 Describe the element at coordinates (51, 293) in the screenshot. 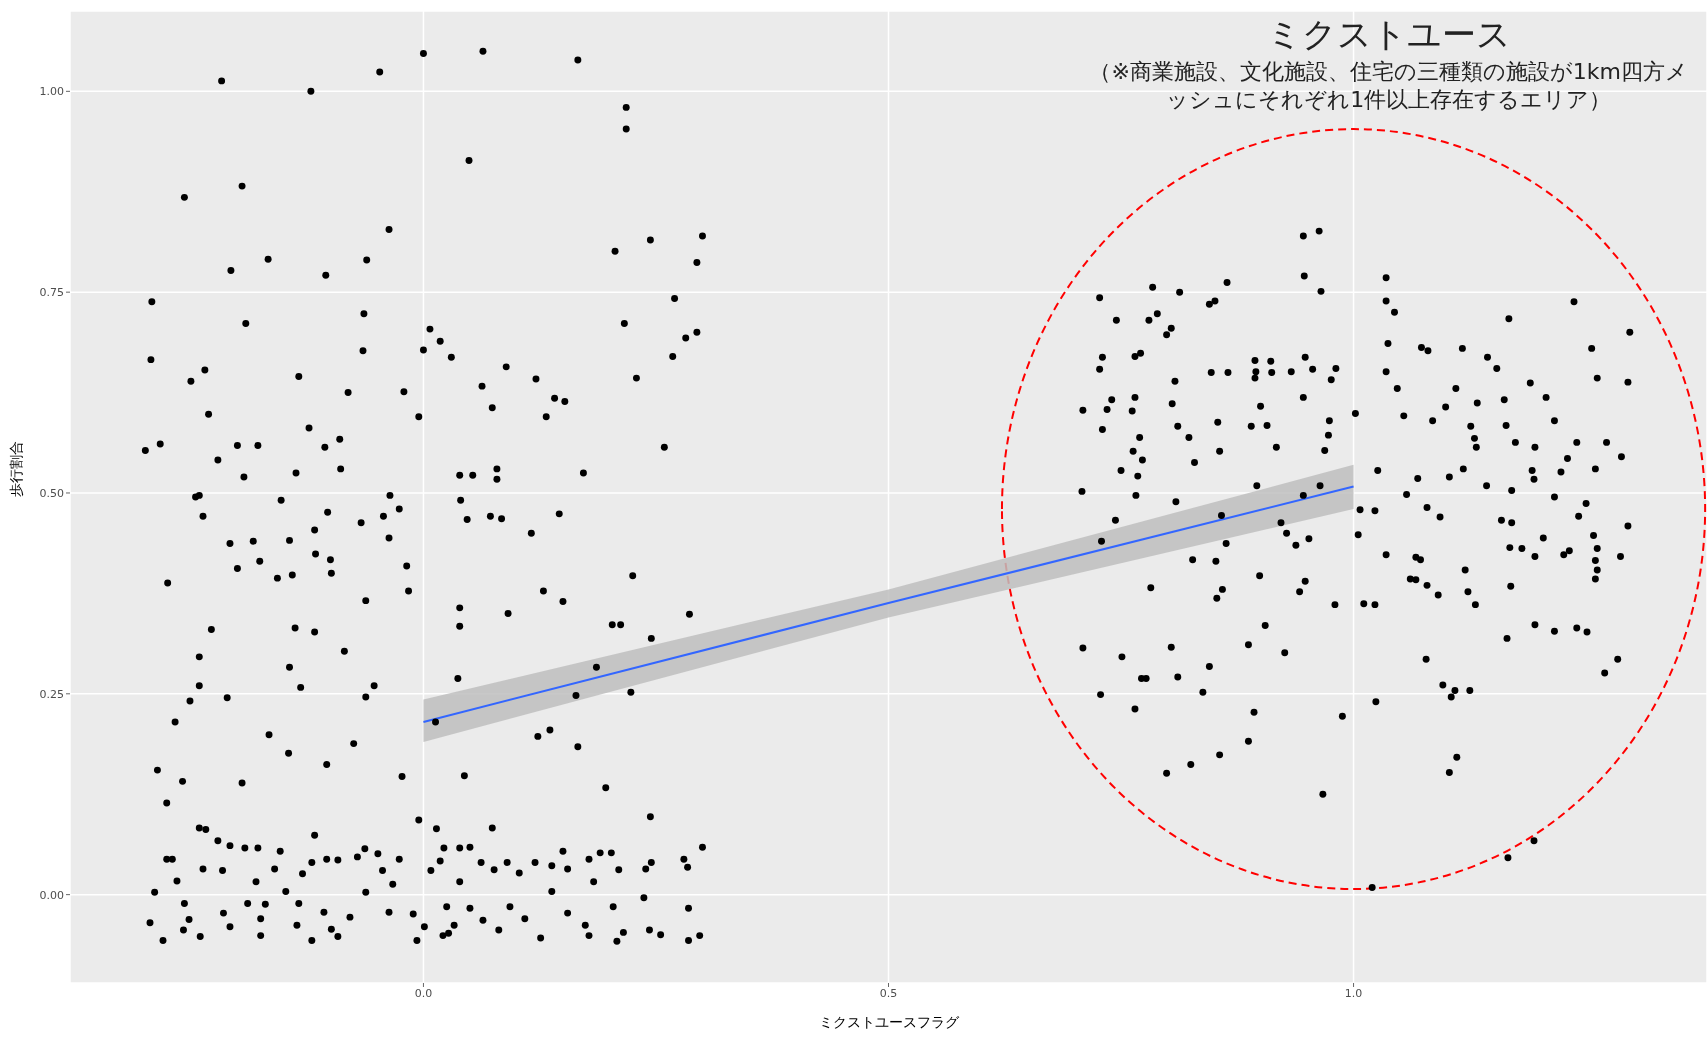

I see `y-tick-label: 0.75` at that location.